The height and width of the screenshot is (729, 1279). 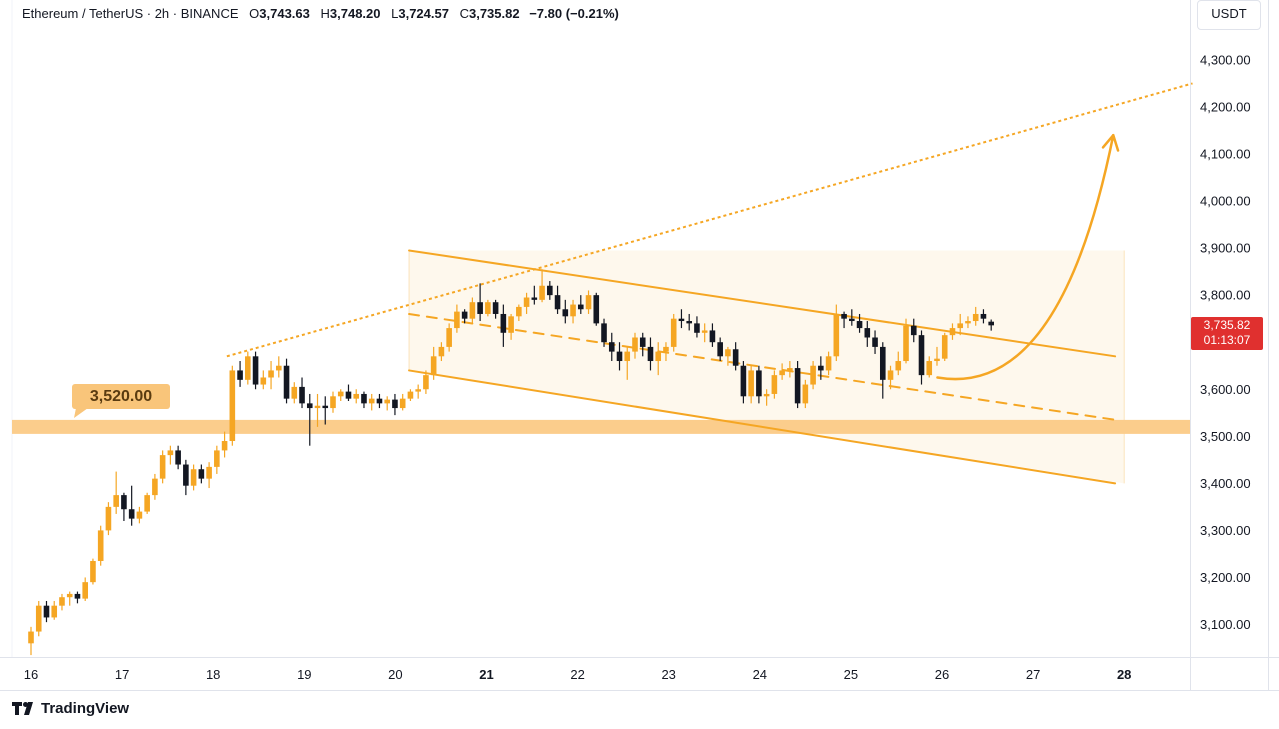 I want to click on tradingview-logo: TradingView, so click(x=70, y=708).